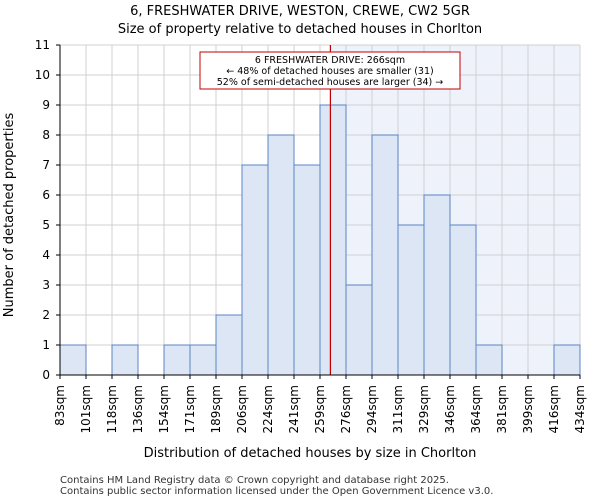  Describe the element at coordinates (476, 409) in the screenshot. I see `x-tick-label-16: 364sqm` at that location.